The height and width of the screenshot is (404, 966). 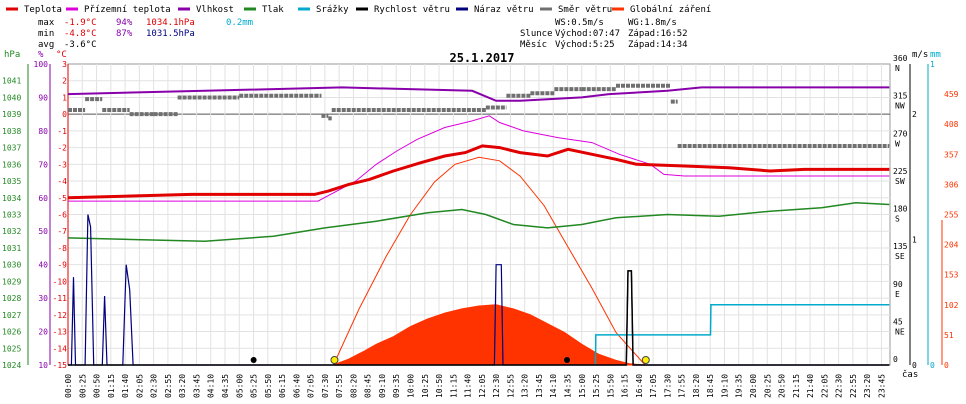 What do you see at coordinates (11, 181) in the screenshot?
I see `axis-hpa-tick: 1035` at bounding box center [11, 181].